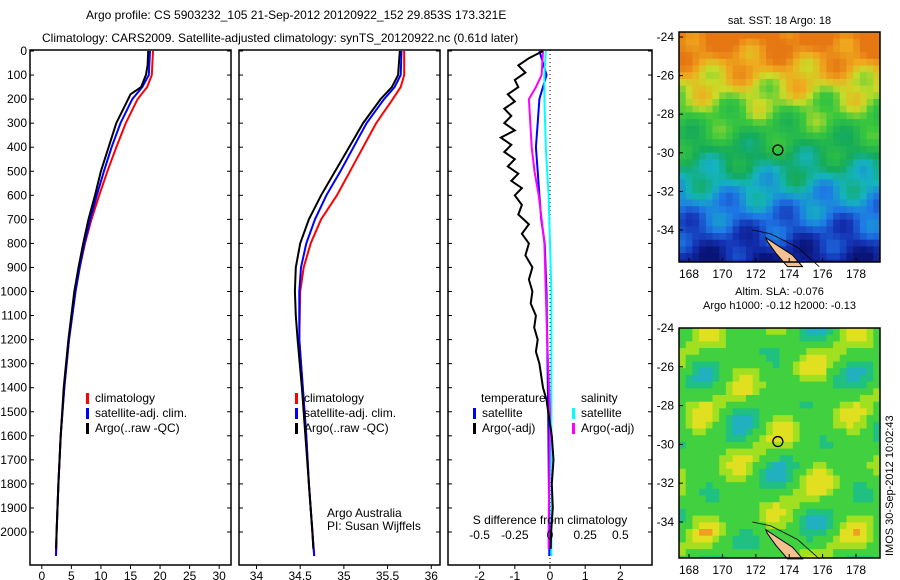 The image size is (900, 580). What do you see at coordinates (779, 443) in the screenshot?
I see `map-frame` at bounding box center [779, 443].